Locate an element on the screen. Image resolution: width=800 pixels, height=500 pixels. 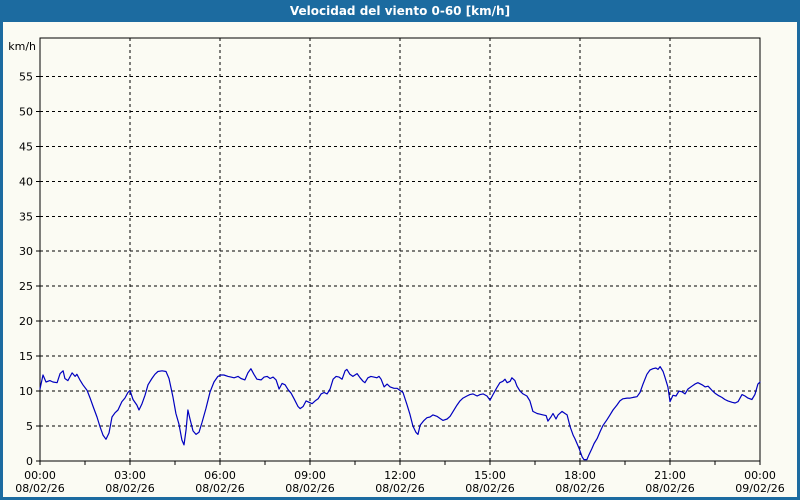
x-tick-time-label: 15:00 is located at coordinates (490, 475).